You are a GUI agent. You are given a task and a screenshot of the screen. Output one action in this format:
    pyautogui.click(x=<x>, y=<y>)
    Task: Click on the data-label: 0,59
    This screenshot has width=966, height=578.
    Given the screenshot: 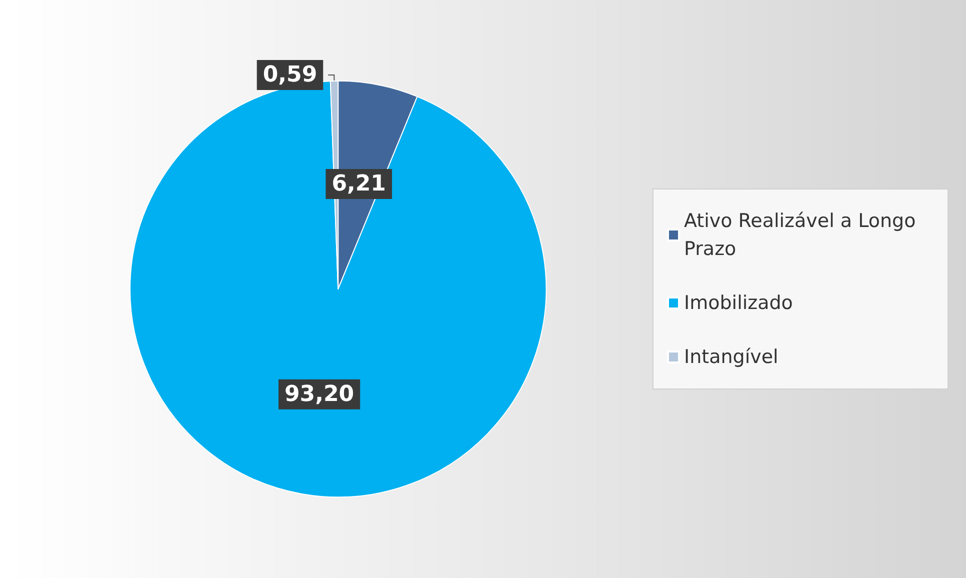 What is the action you would take?
    pyautogui.click(x=290, y=75)
    